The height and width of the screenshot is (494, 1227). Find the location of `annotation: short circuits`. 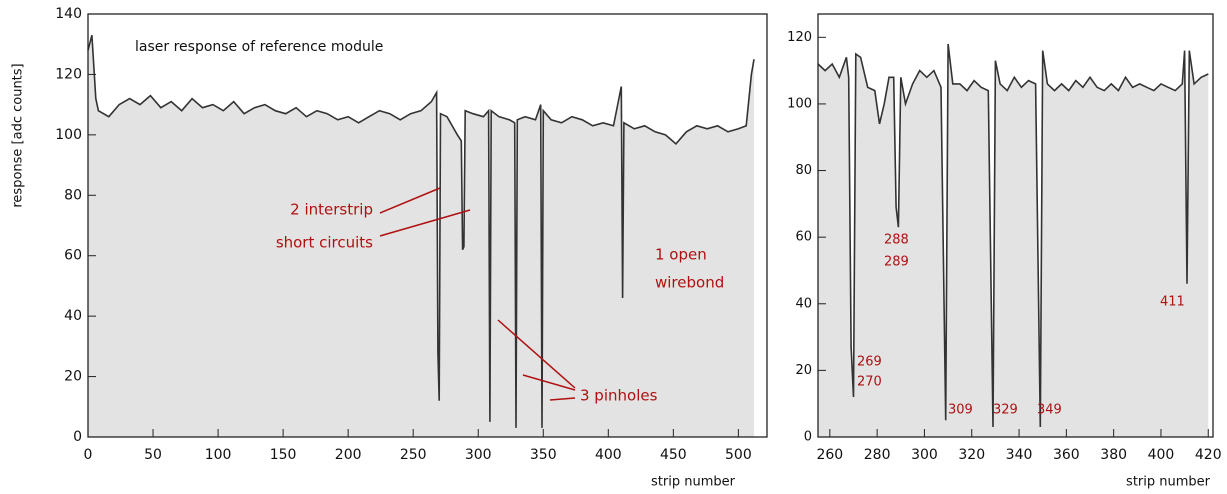

annotation: short circuits is located at coordinates (324, 243).